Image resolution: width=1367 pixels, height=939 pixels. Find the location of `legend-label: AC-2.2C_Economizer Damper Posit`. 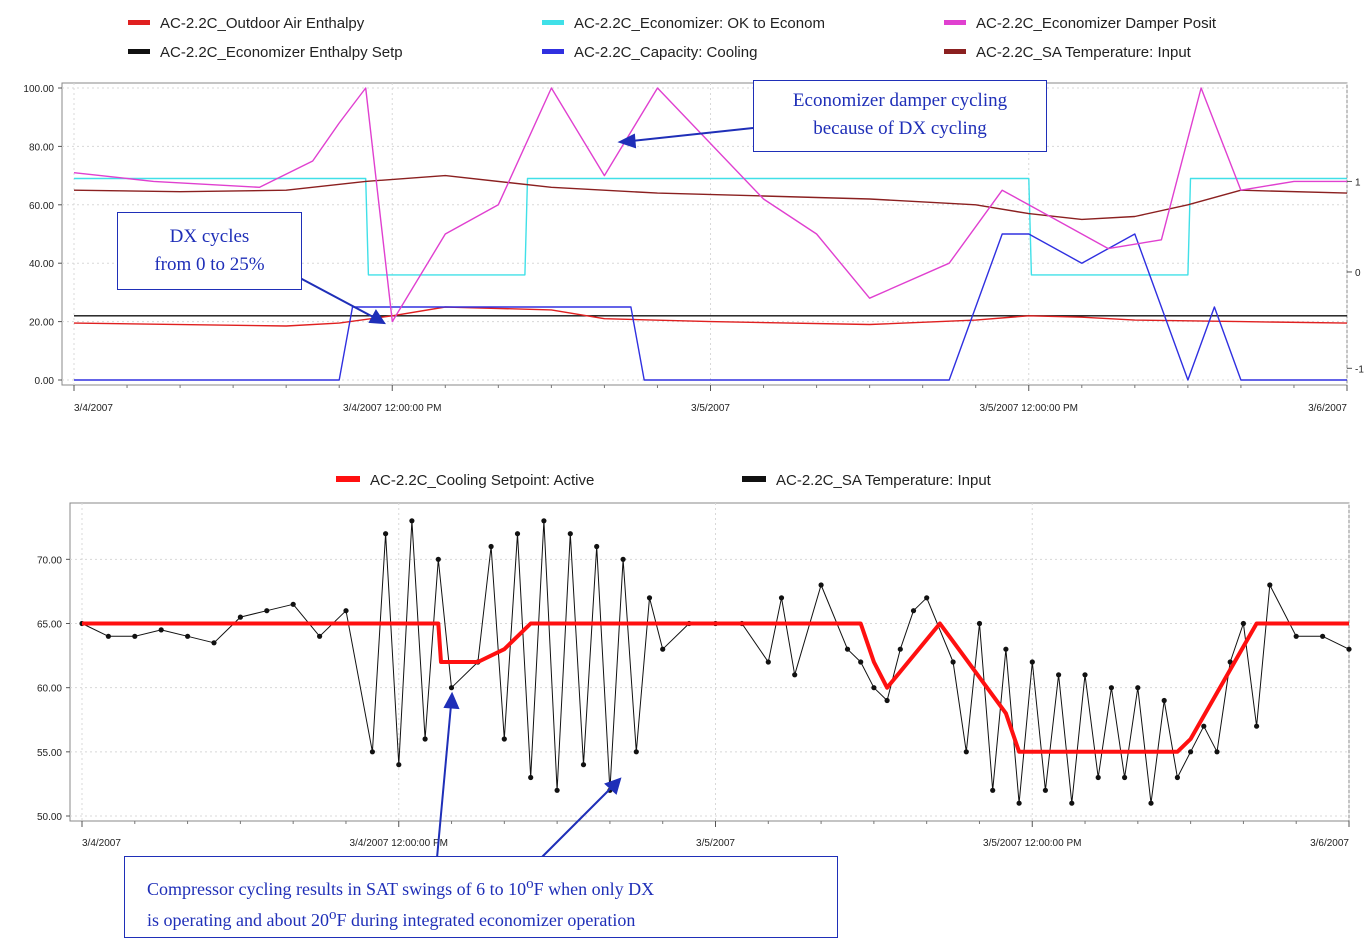

legend-label: AC-2.2C_Economizer Damper Posit is located at coordinates (1096, 23).